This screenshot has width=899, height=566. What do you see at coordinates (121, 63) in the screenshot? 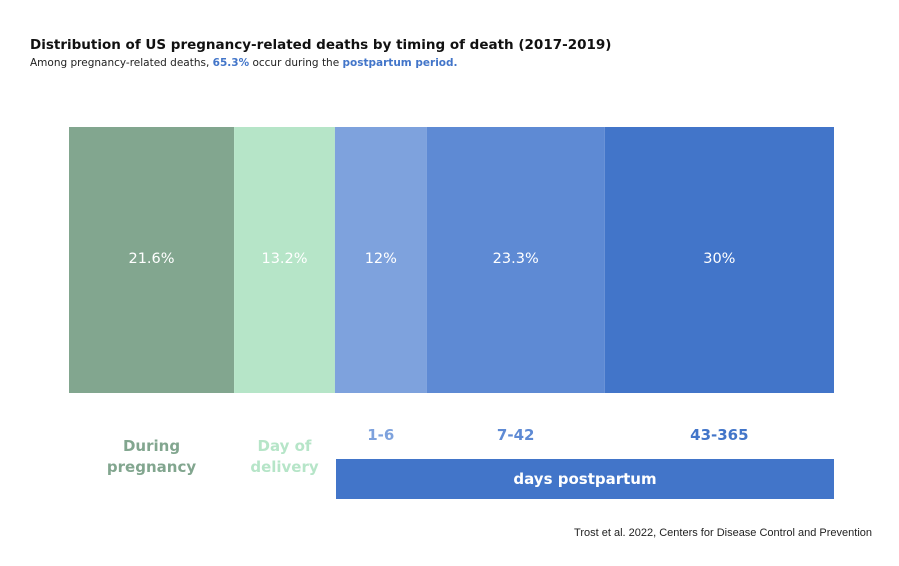
I see `subtitle-prefix: Among pregnancy-related deaths,` at bounding box center [121, 63].